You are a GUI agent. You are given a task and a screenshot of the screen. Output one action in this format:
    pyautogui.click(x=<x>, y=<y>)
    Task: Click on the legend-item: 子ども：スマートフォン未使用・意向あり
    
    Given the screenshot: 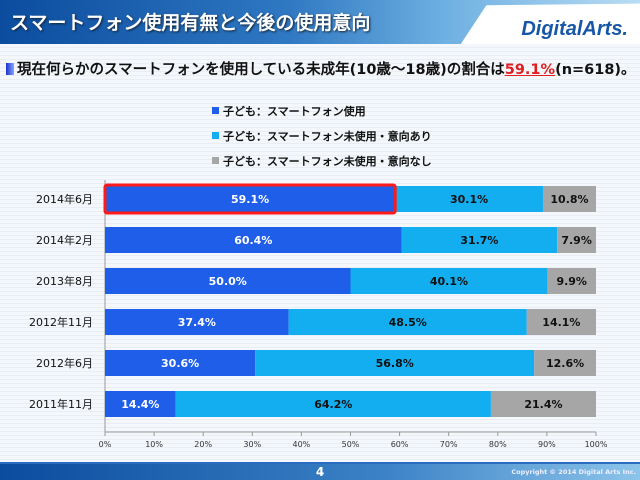 What is the action you would take?
    pyautogui.click(x=322, y=135)
    